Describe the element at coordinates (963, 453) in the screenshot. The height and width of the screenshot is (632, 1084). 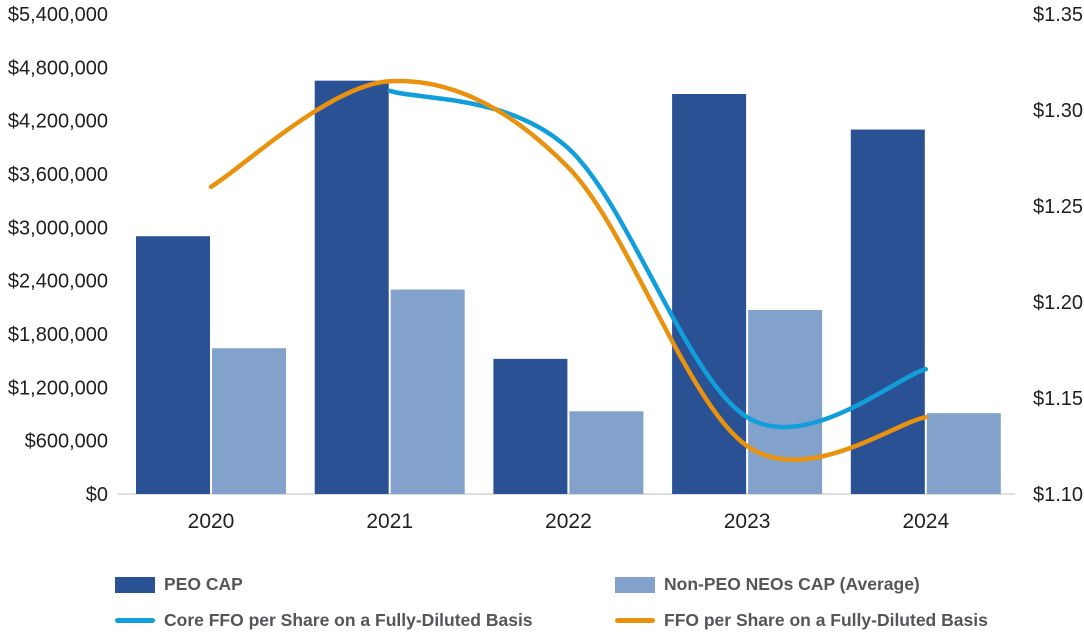
I see `bar-non-peo-cap-2024` at that location.